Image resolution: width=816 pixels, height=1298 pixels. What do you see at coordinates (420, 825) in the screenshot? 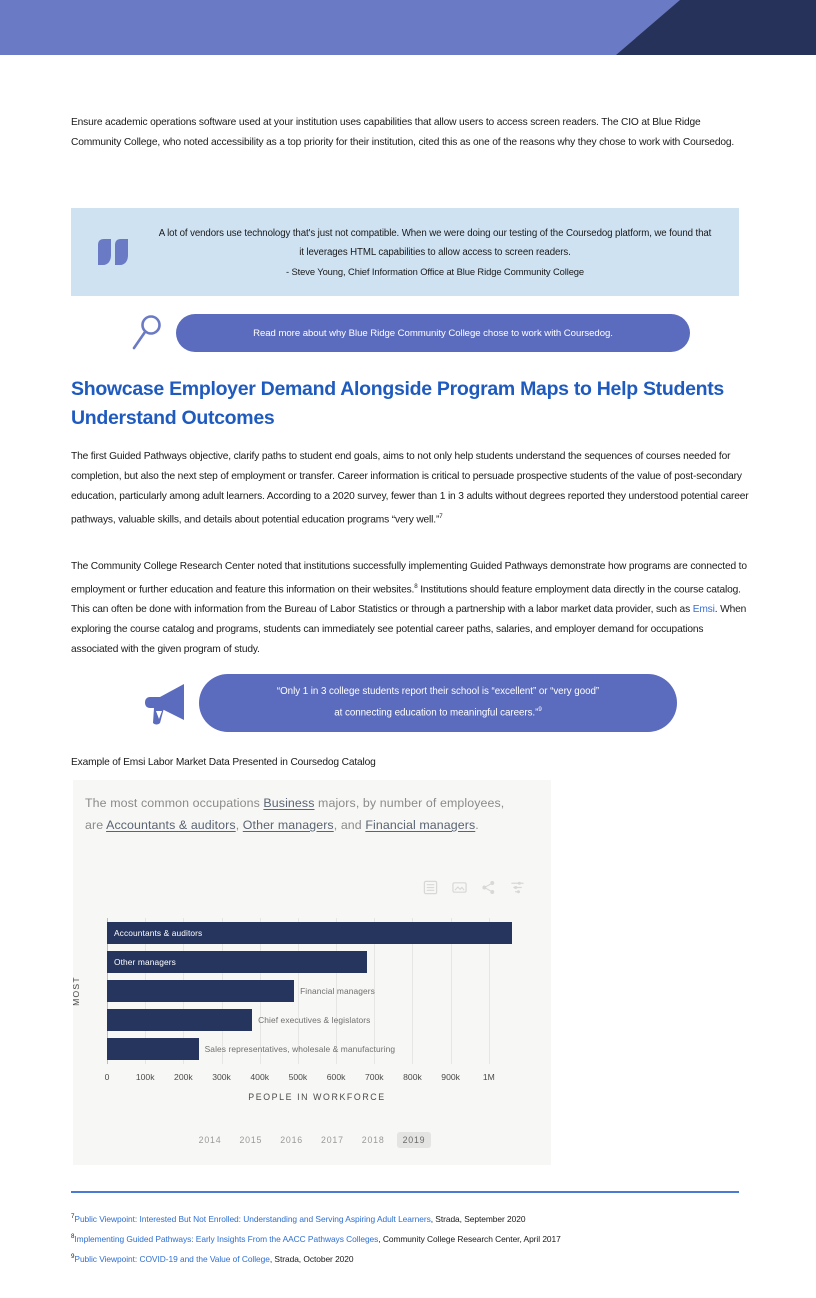
I see `chart-headline-link-7: Financial managers` at bounding box center [420, 825].